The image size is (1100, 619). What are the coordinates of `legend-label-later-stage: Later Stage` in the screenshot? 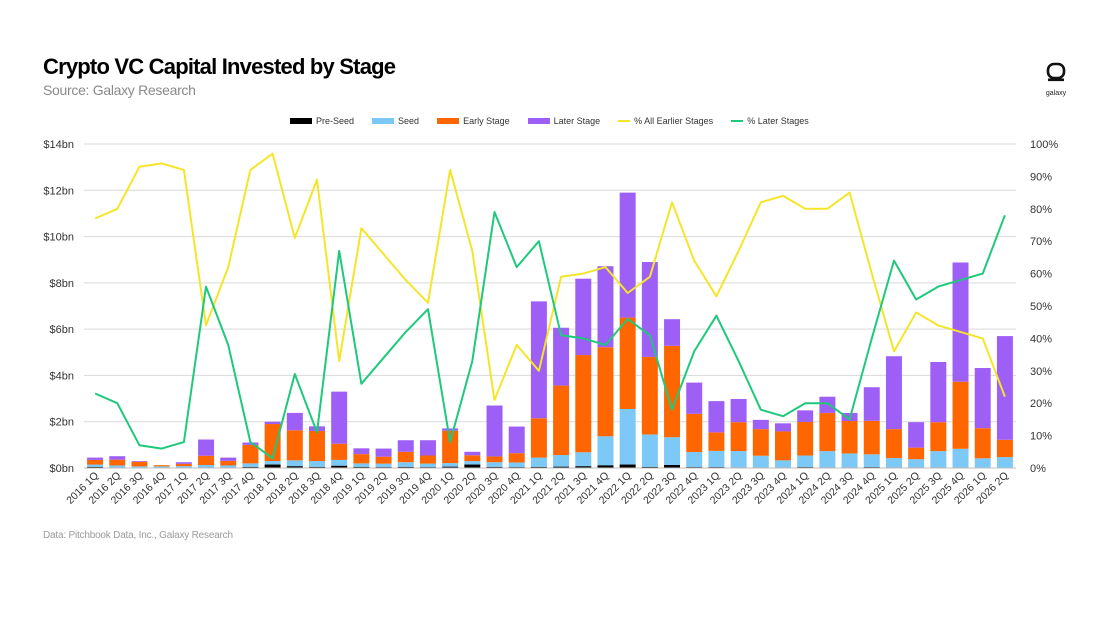 It's located at (577, 121).